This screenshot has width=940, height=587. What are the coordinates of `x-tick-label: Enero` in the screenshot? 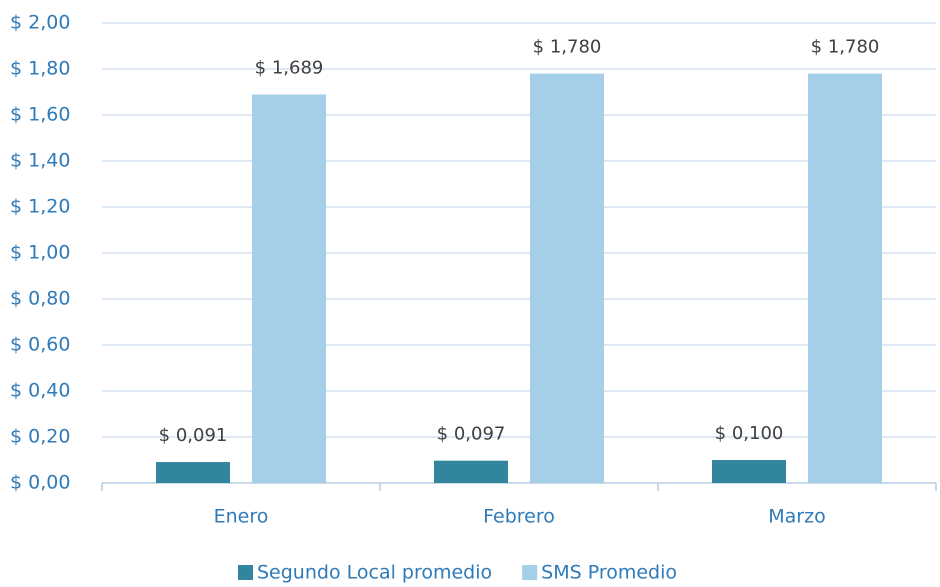 It's located at (241, 517).